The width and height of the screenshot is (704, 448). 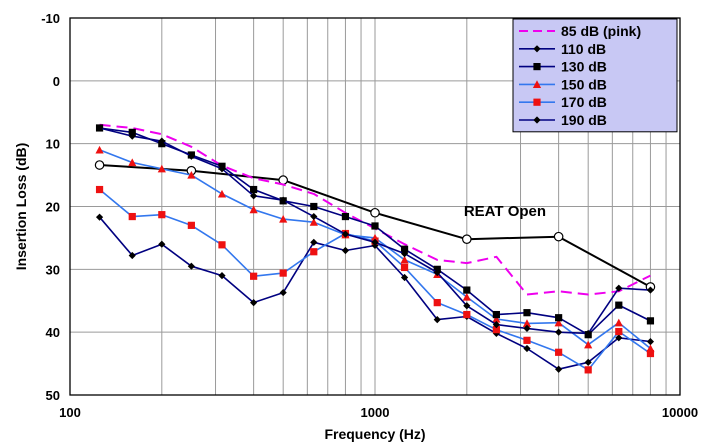 What do you see at coordinates (53, 144) in the screenshot?
I see `y-tick-label: 10` at bounding box center [53, 144].